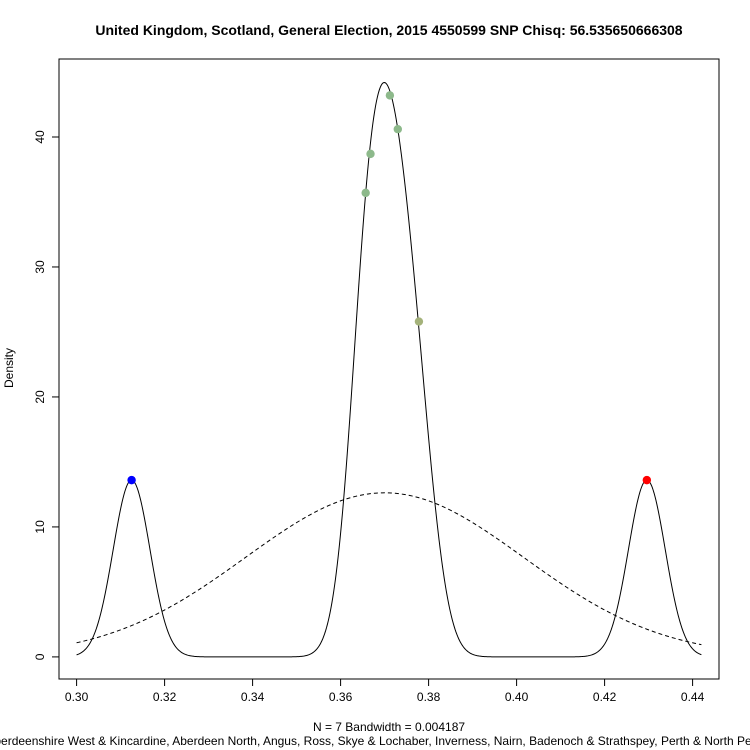 Image resolution: width=750 pixels, height=750 pixels. What do you see at coordinates (341, 697) in the screenshot?
I see `x-tick-label: 0.36` at bounding box center [341, 697].